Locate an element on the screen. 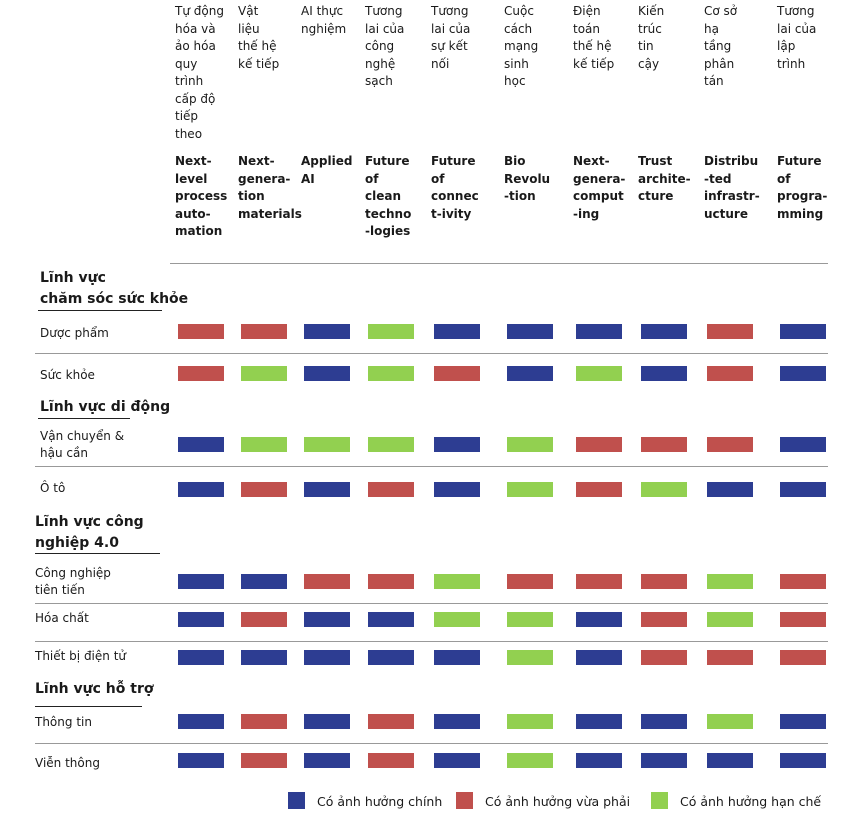 This screenshot has height=829, width=863. row-label: Thiết bị điện tử is located at coordinates (81, 656).